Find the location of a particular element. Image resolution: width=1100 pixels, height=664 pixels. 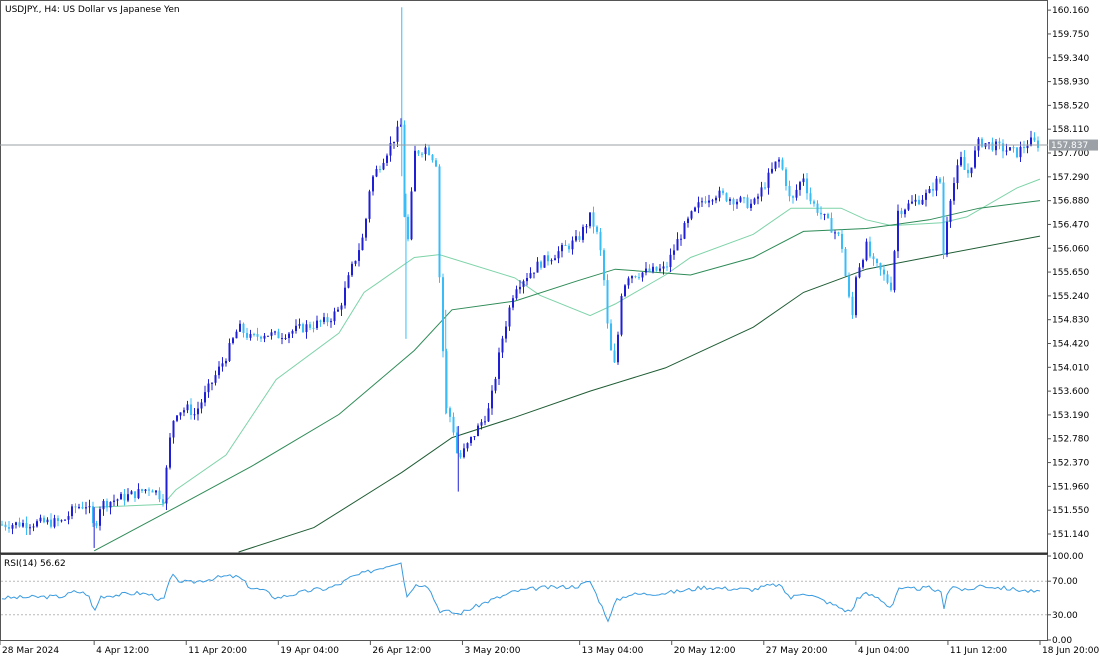

price-tick-label: 152.370 is located at coordinates (1070, 464).